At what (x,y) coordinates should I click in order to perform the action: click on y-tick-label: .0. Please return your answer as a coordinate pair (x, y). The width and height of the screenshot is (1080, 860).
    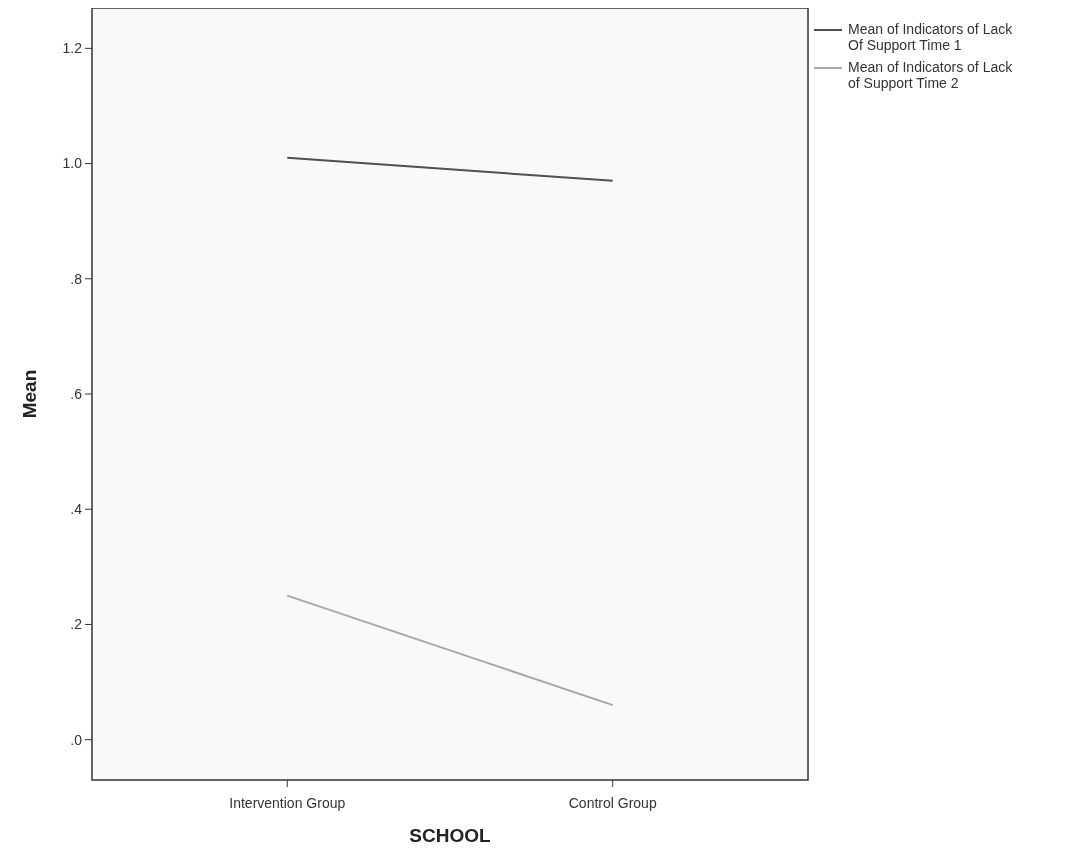
    Looking at the image, I should click on (76, 739).